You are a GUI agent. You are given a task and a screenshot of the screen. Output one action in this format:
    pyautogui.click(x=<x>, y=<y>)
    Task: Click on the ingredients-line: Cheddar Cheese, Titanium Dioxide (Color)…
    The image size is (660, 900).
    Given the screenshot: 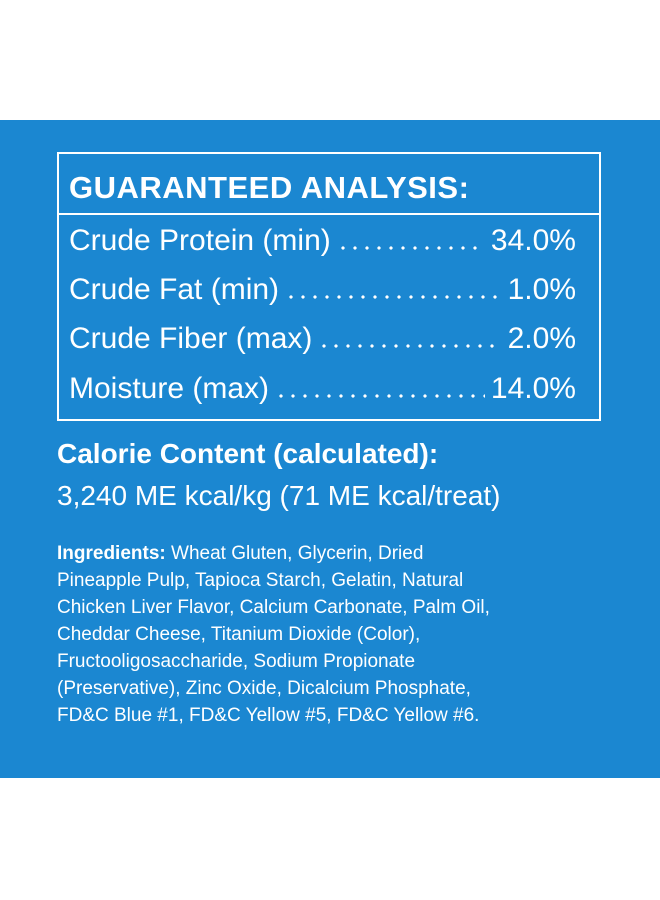 What is the action you would take?
    pyautogui.click(x=273, y=634)
    